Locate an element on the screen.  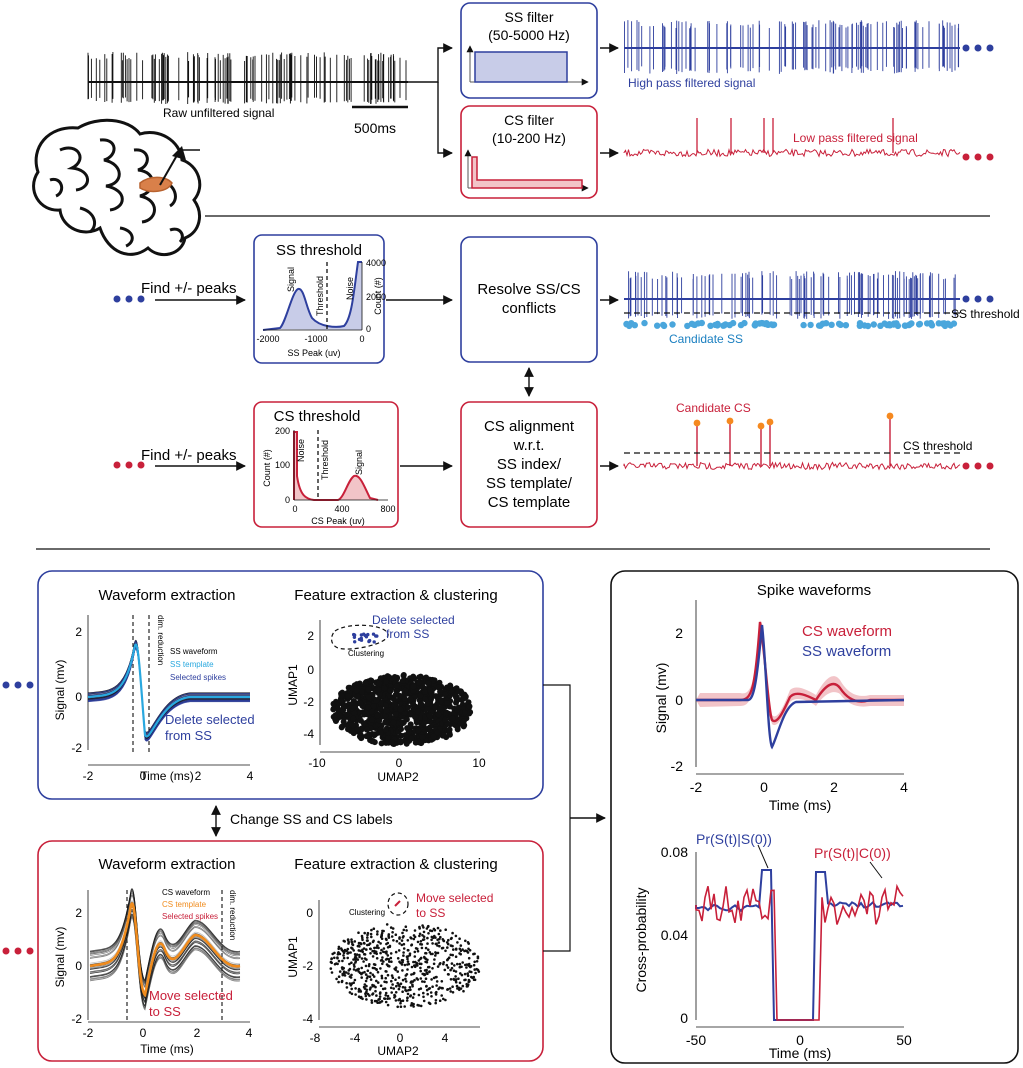
ss-hist-threshold-label: Threshold is located at coordinates (320, 296).